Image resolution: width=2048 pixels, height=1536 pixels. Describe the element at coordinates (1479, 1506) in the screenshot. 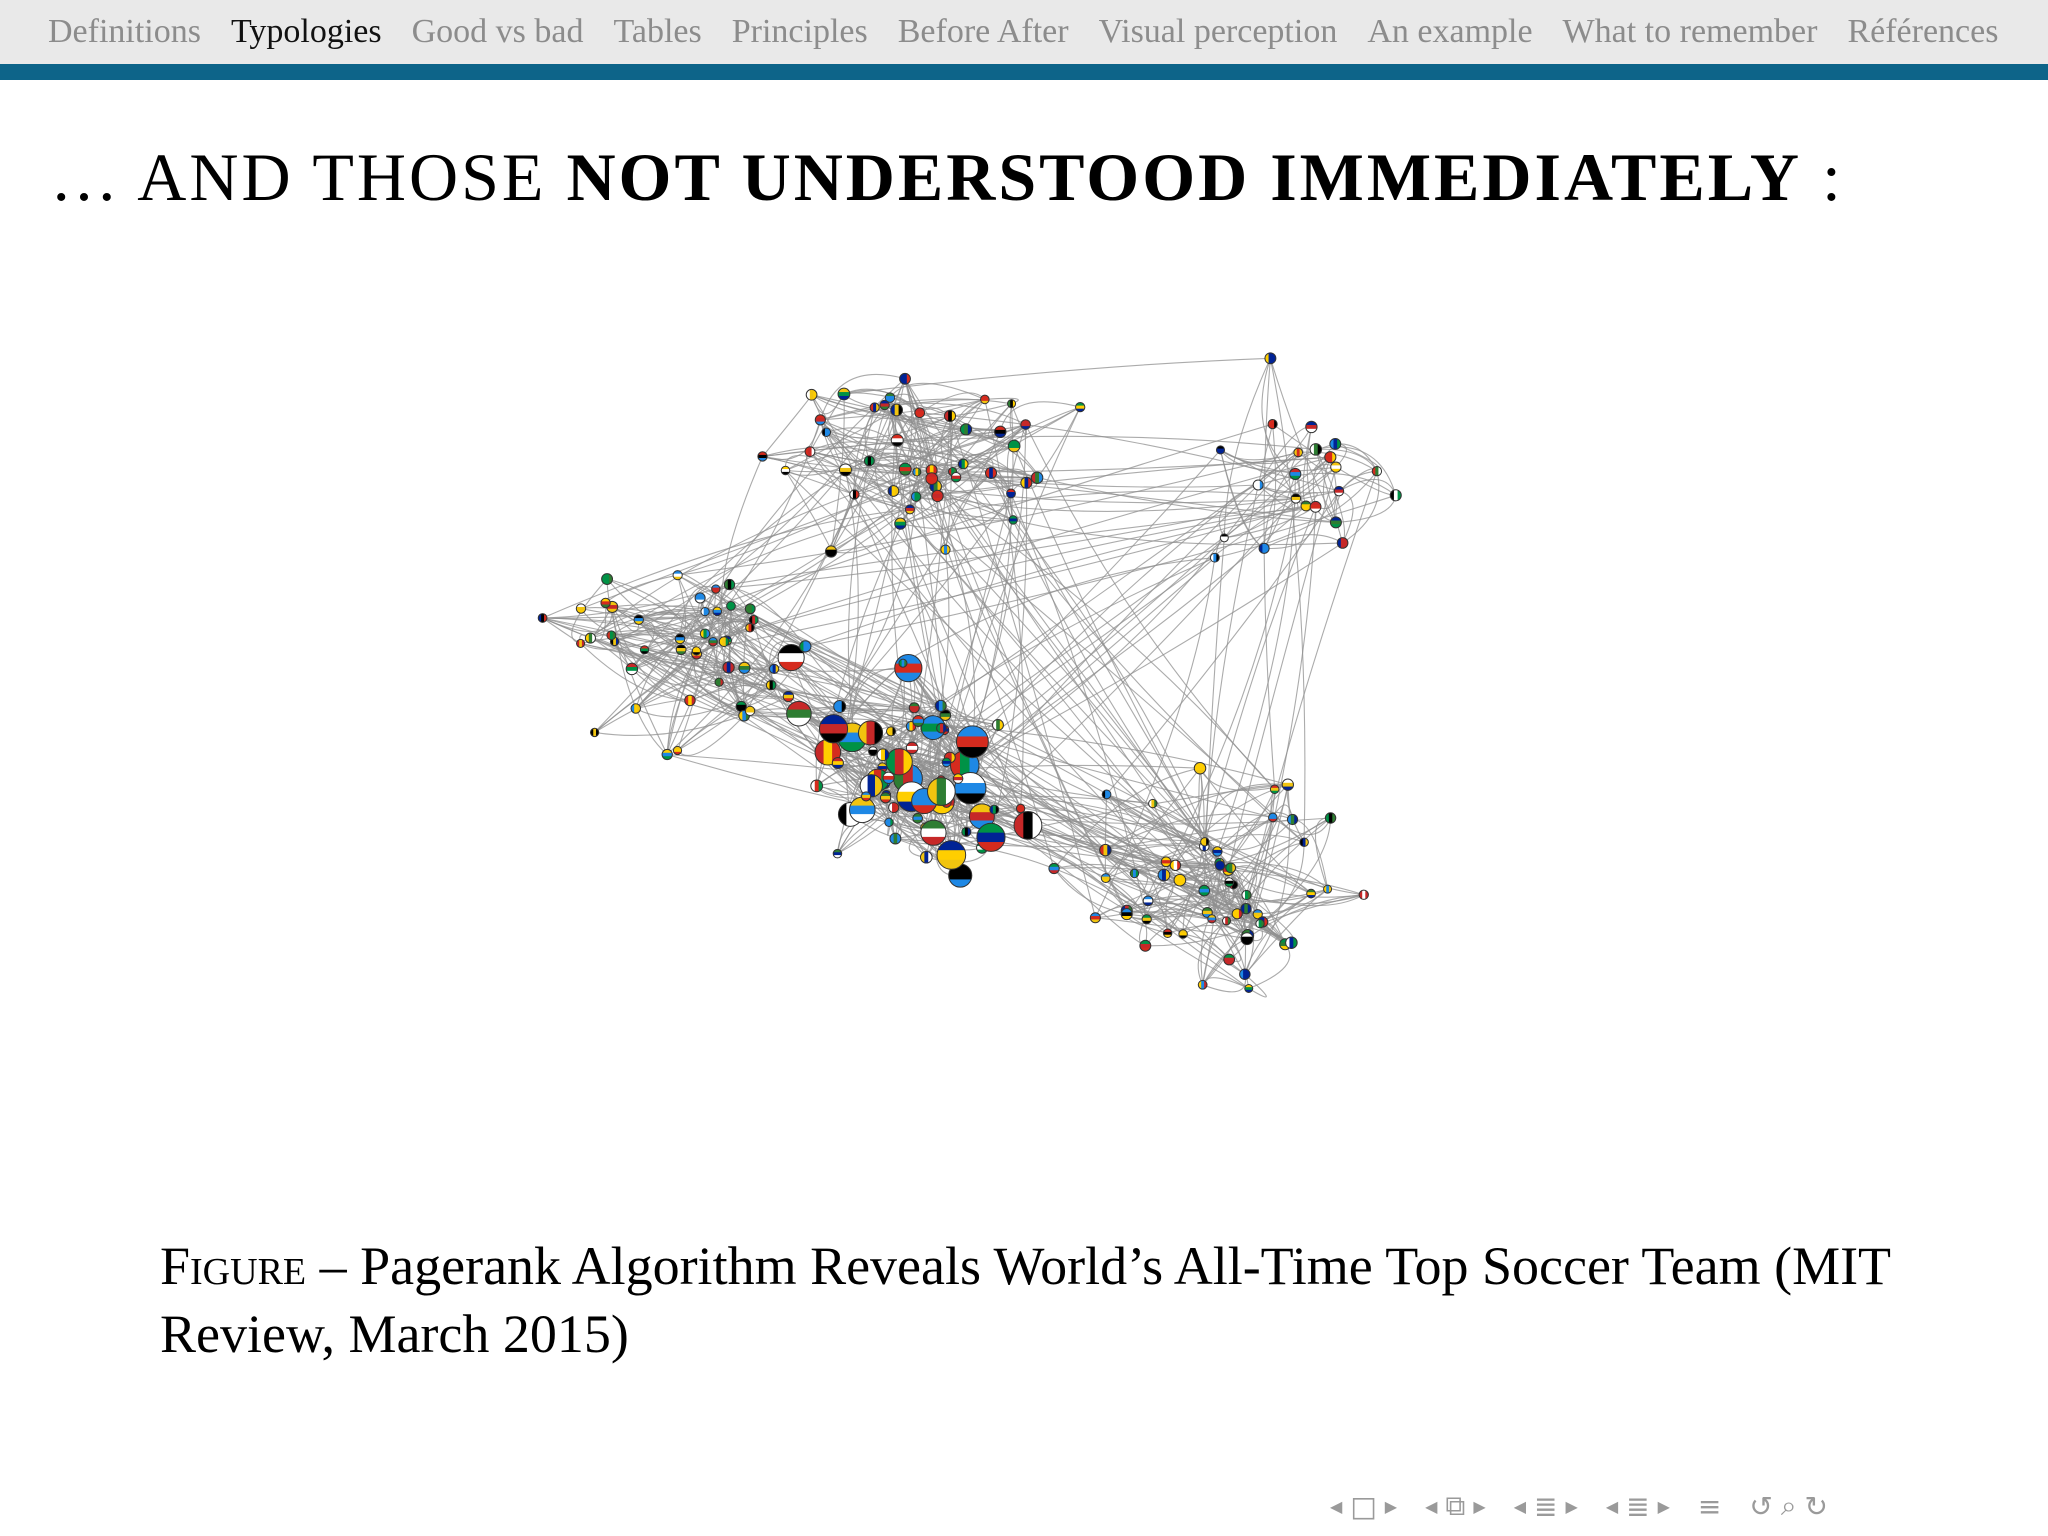

I see `nav-subsection-next-icon: ▶` at that location.